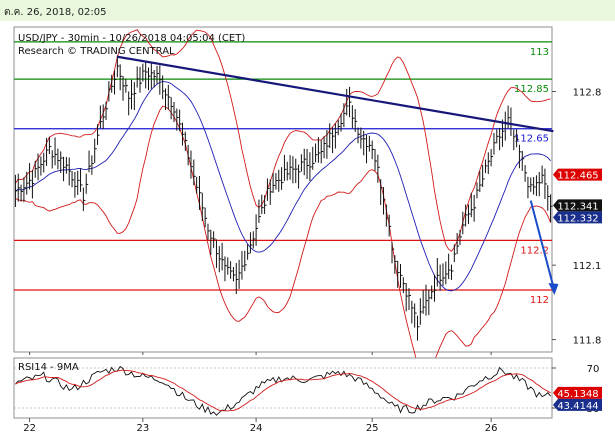 The height and width of the screenshot is (448, 615). I want to click on price-tag-112.341-text: 112.341, so click(577, 206).